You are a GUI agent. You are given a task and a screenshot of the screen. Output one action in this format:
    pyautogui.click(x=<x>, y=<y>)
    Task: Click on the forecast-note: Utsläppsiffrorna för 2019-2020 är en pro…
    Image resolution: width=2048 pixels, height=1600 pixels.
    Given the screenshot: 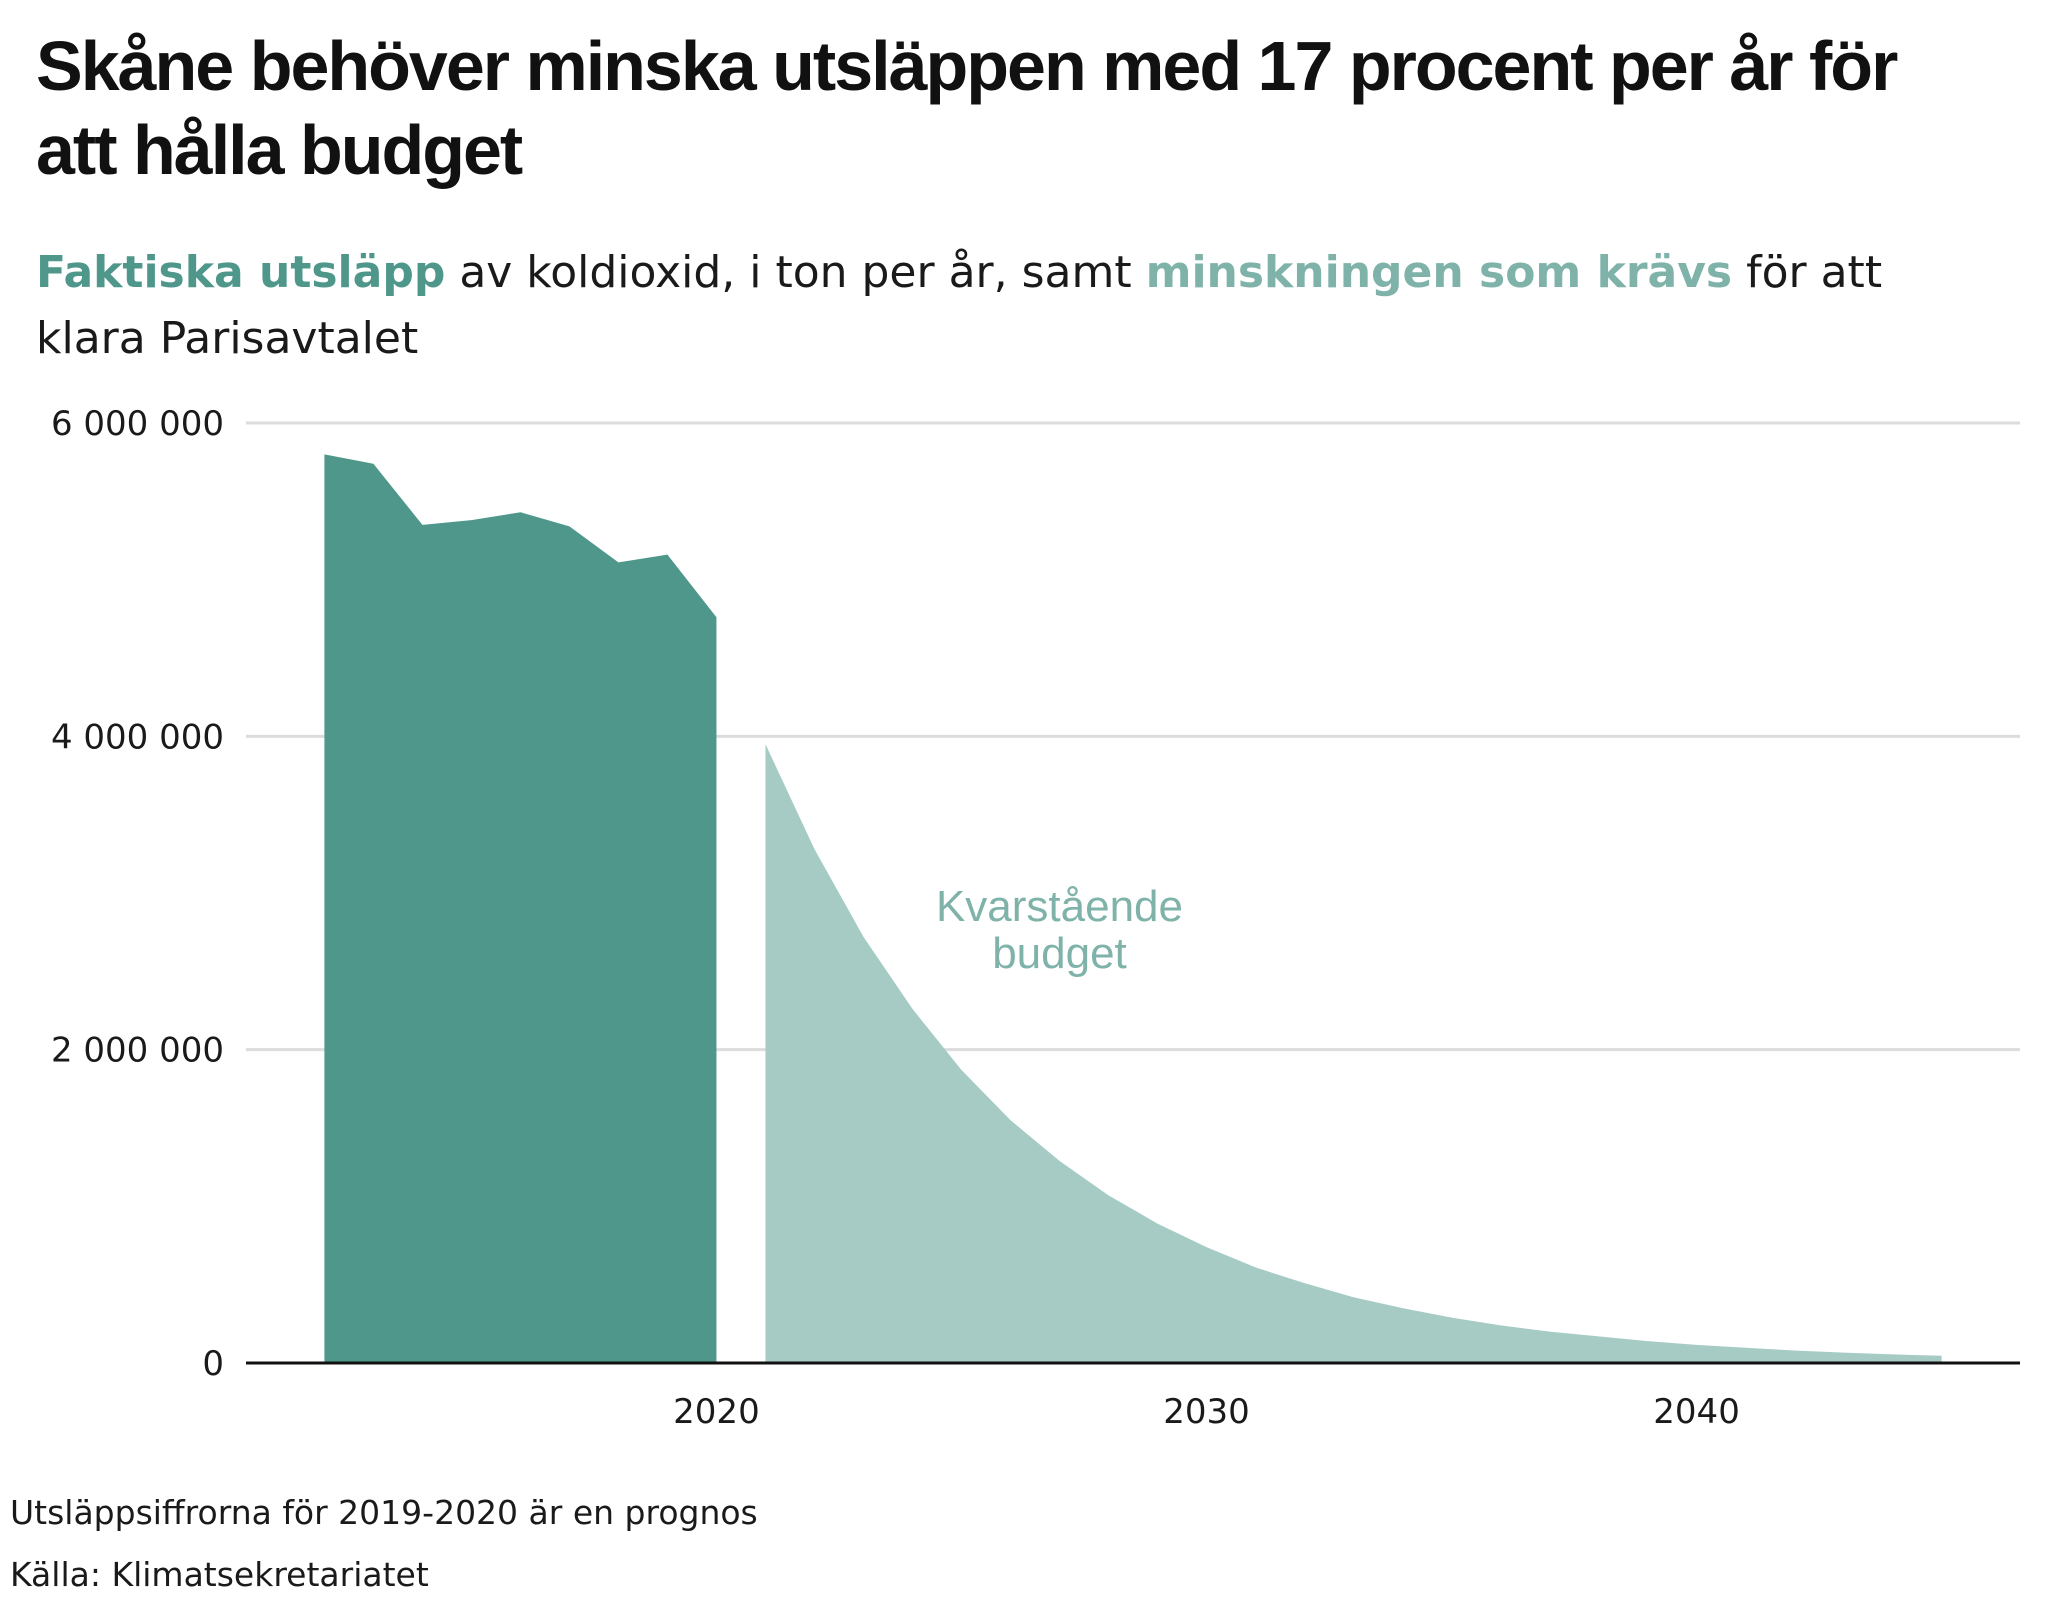 What is the action you would take?
    pyautogui.click(x=384, y=1512)
    